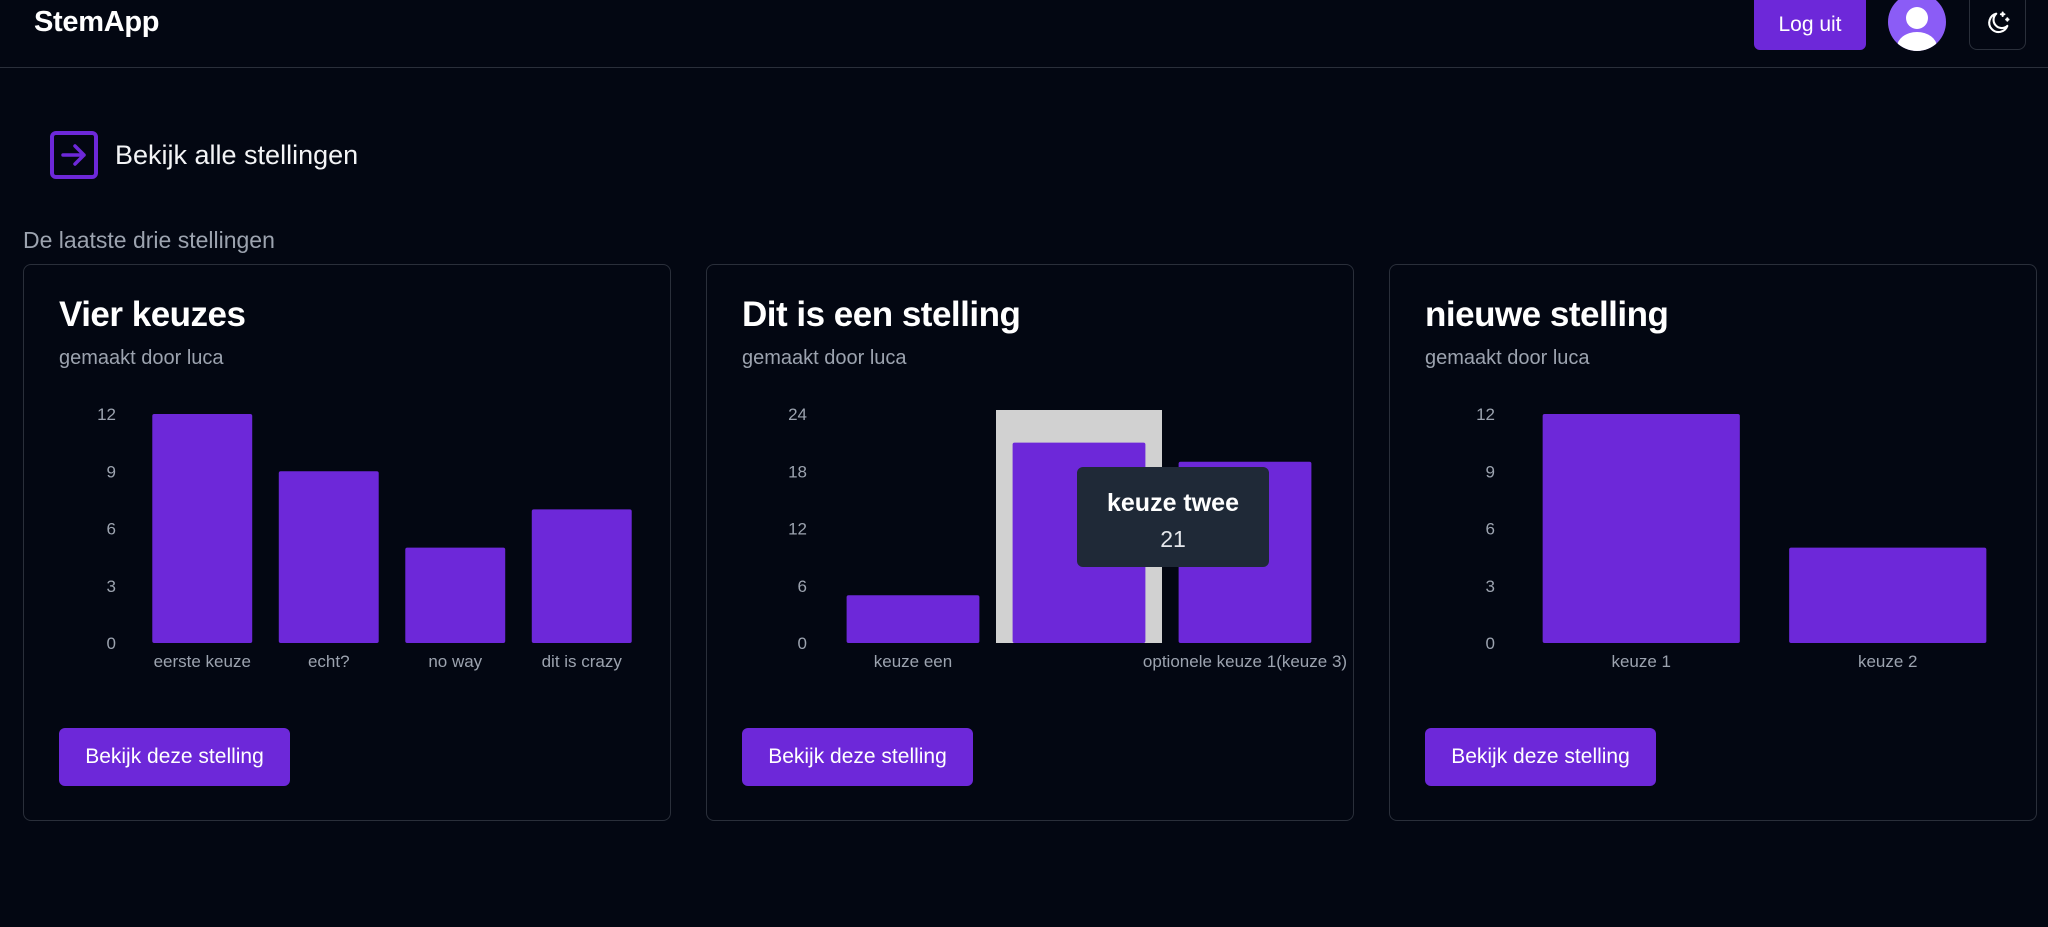 The image size is (2048, 927). Describe the element at coordinates (1998, 22) in the screenshot. I see `moon-stars-icon` at that location.